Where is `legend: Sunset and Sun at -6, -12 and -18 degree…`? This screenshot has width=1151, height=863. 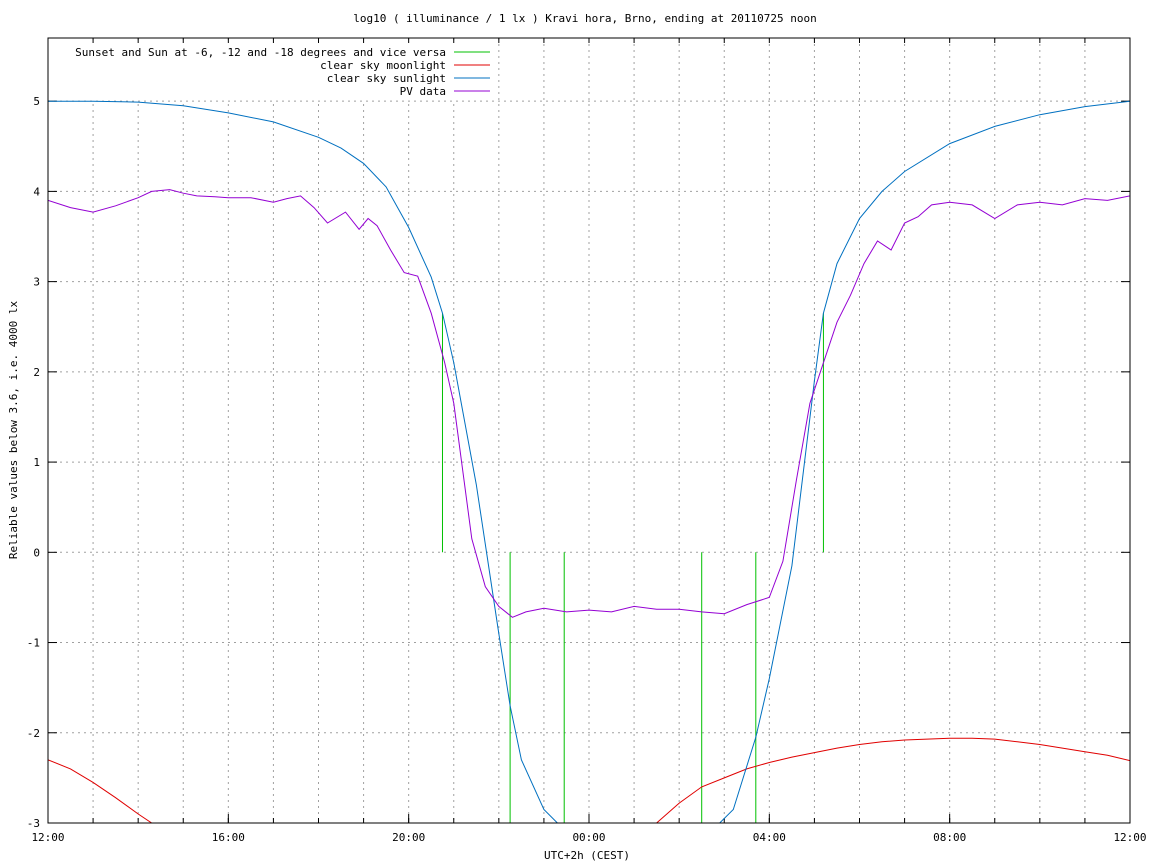 legend: Sunset and Sun at -6, -12 and -18 degree… is located at coordinates (282, 72).